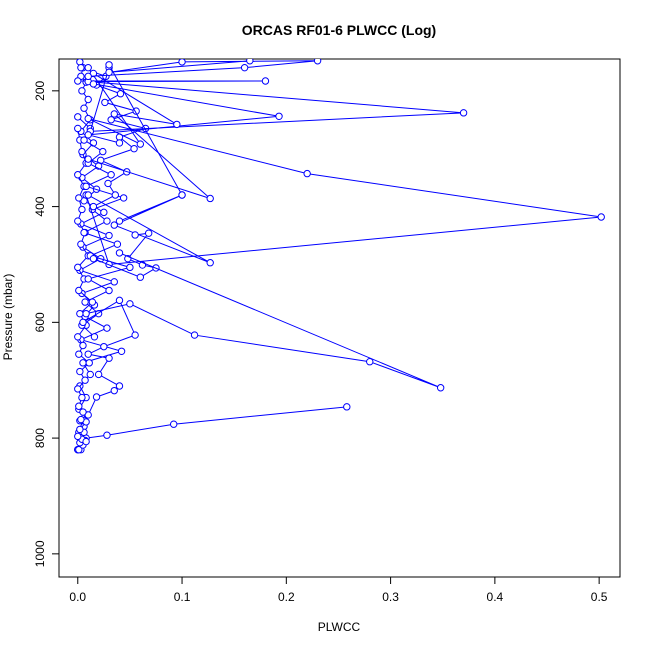  Describe the element at coordinates (286, 597) in the screenshot. I see `x-tick-label: 0.2` at that location.